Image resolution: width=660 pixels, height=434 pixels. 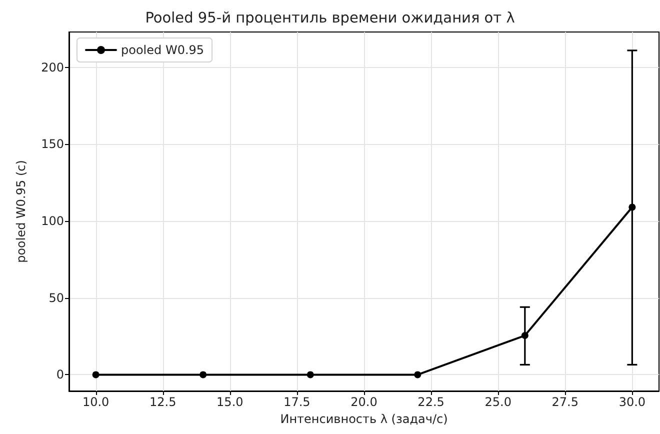 I want to click on x-tick-label: 10.0, so click(x=96, y=402).